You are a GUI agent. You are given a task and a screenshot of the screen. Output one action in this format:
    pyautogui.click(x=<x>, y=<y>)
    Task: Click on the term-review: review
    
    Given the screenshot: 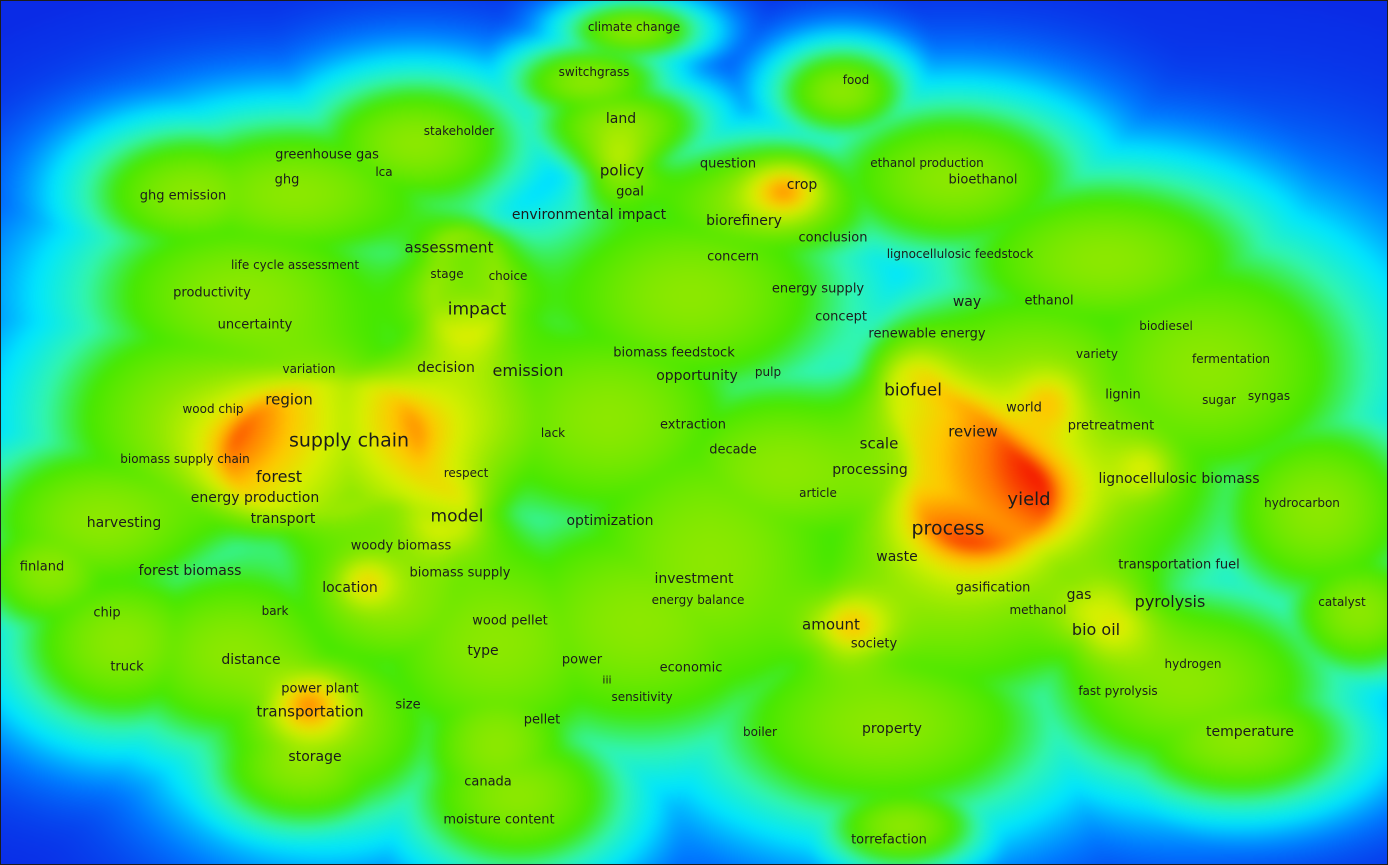 What is the action you would take?
    pyautogui.click(x=973, y=432)
    